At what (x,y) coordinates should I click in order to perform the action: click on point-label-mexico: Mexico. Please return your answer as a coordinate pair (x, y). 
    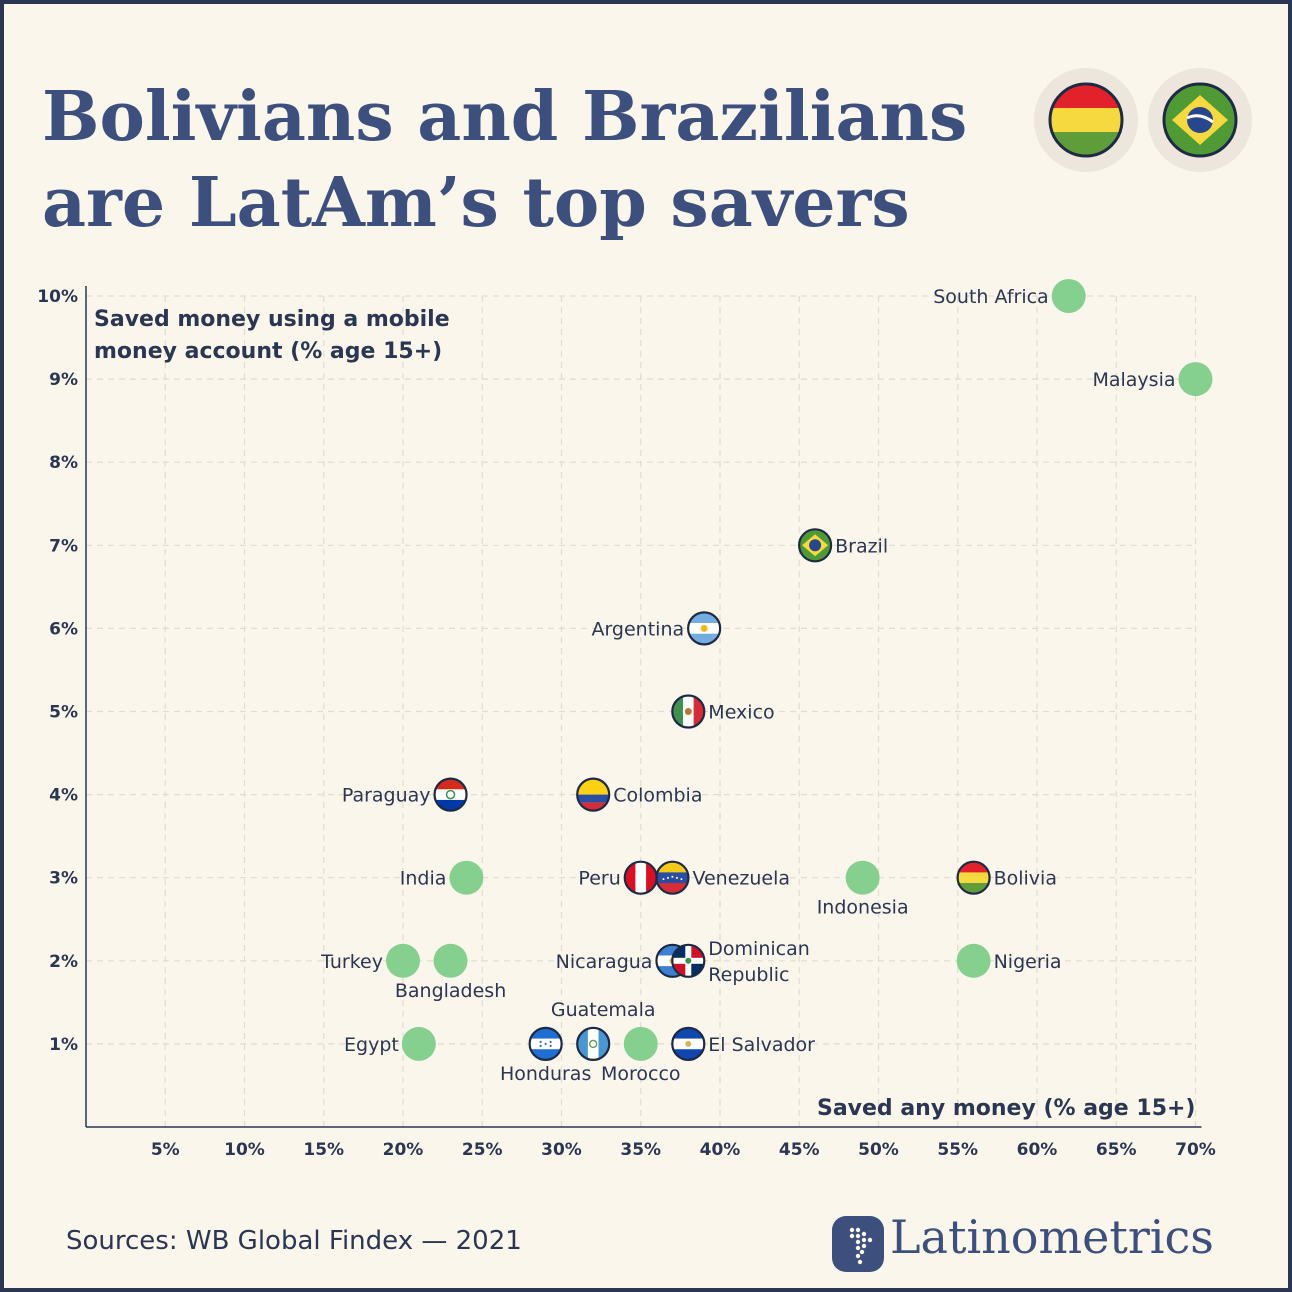
    Looking at the image, I should click on (741, 713).